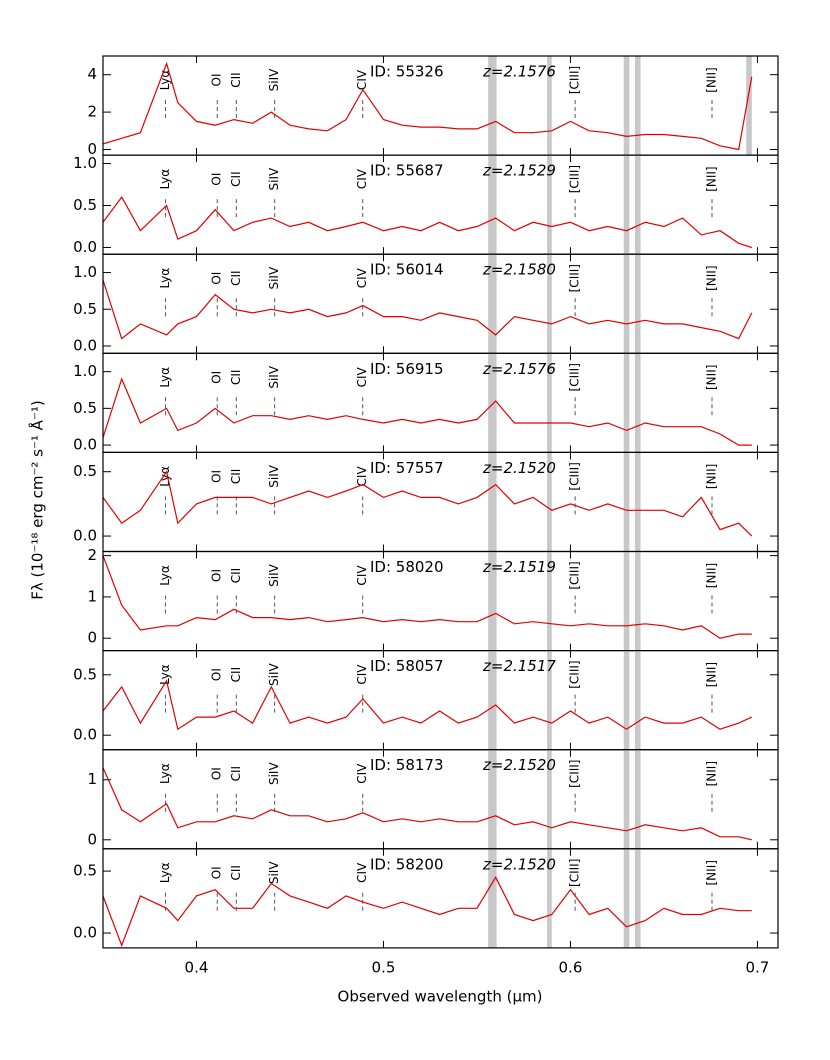  I want to click on x-axis-label: Observed wavelength (μm), so click(440, 997).